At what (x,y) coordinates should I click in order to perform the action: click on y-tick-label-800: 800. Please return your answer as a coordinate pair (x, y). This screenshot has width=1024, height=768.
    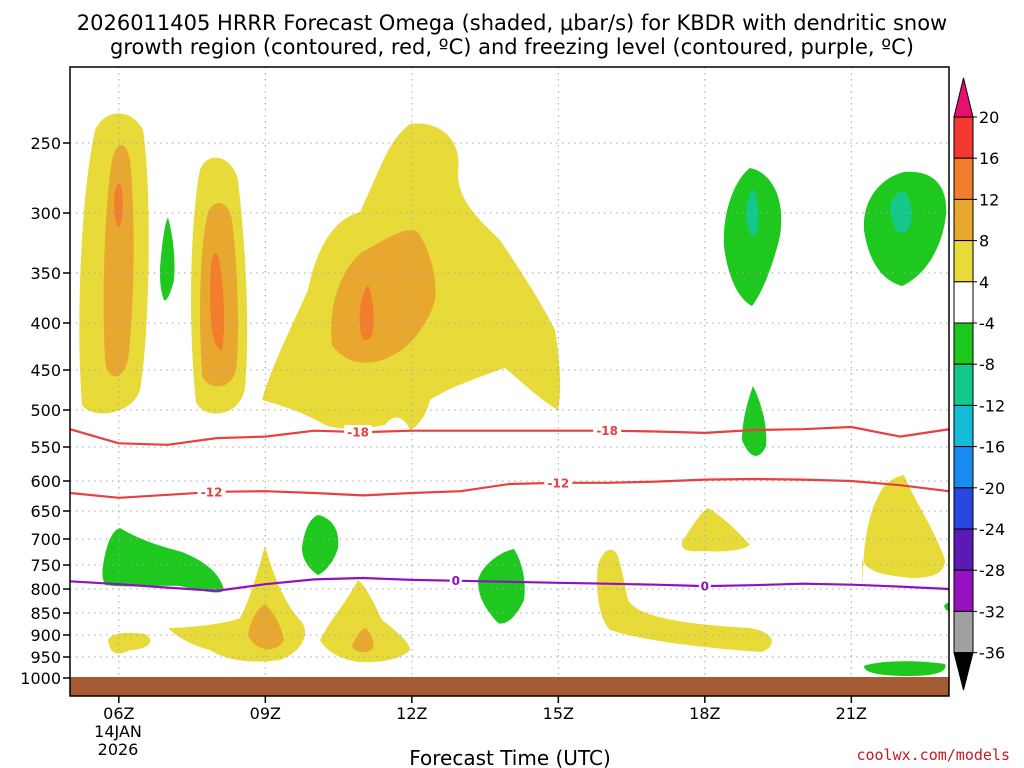
    Looking at the image, I should click on (45, 589).